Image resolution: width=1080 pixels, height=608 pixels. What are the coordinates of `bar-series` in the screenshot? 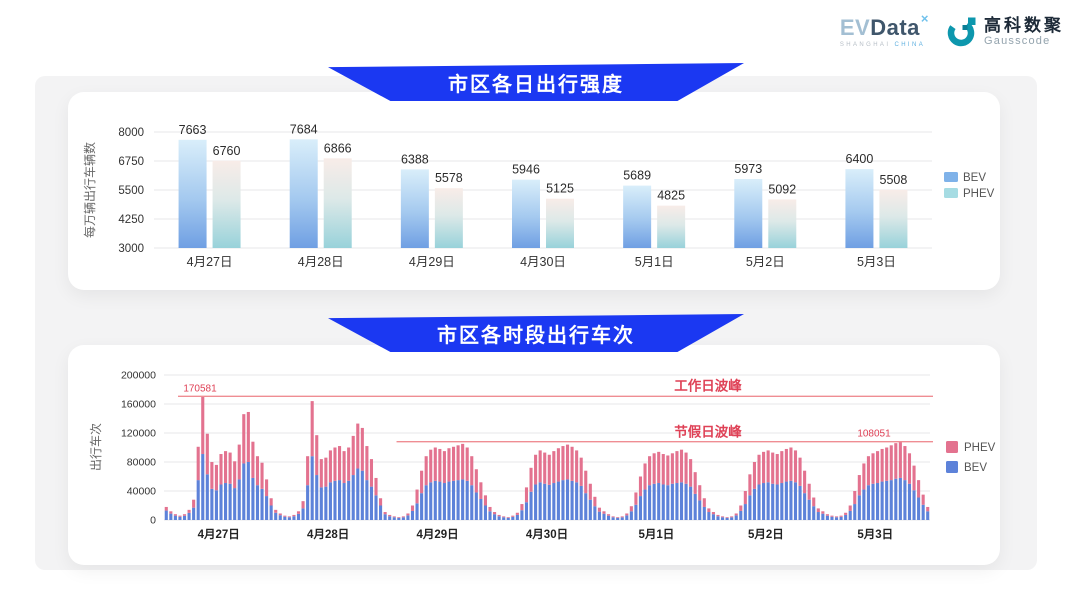 It's located at (543, 193).